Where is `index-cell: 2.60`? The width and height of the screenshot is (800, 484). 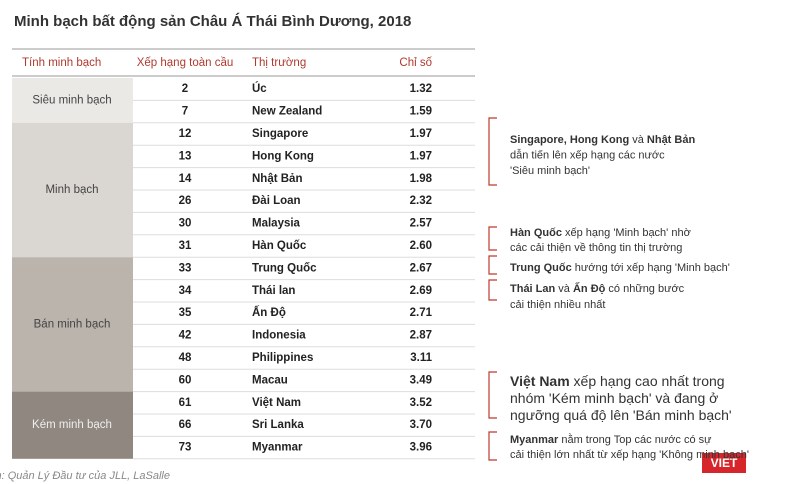 index-cell: 2.60 is located at coordinates (421, 246).